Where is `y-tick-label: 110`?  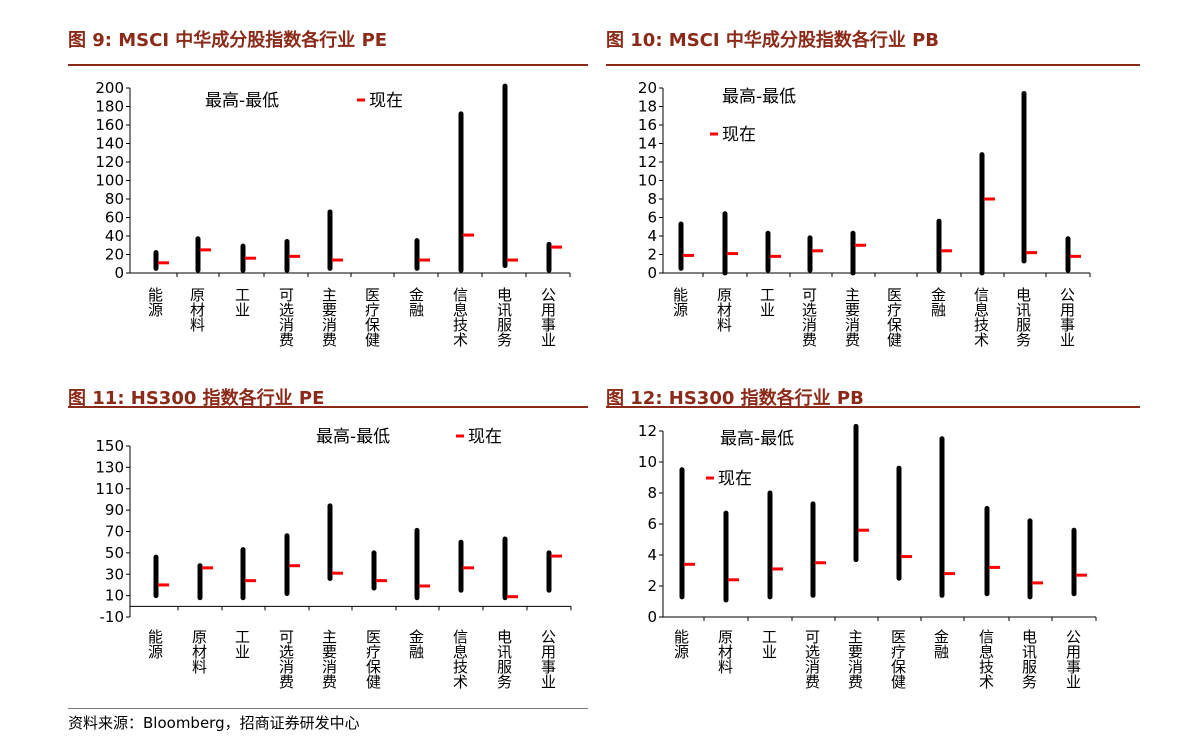 y-tick-label: 110 is located at coordinates (109, 489).